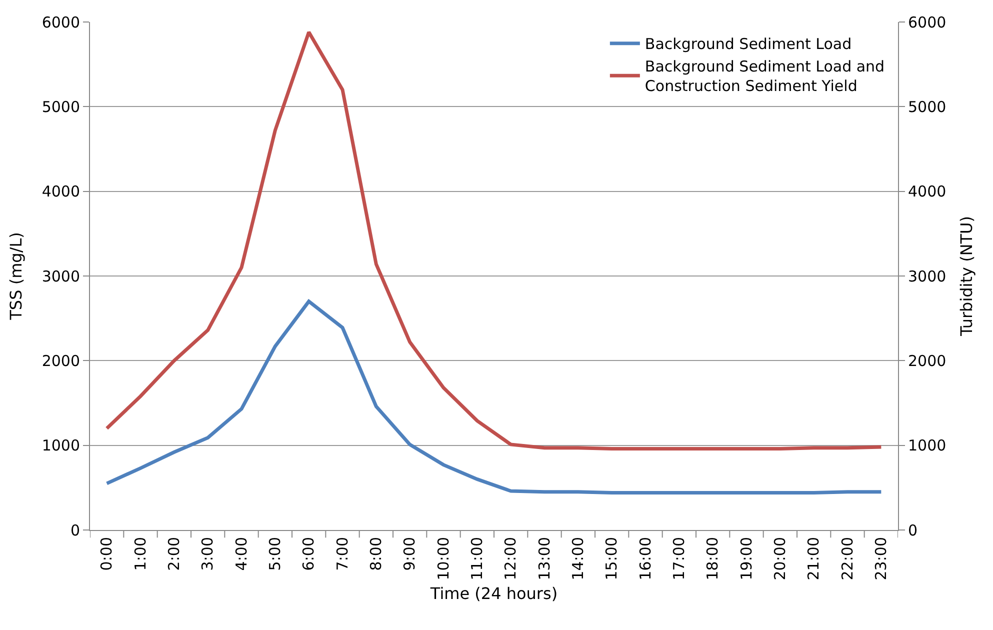  Describe the element at coordinates (847, 558) in the screenshot. I see `x-tick-label: 22:00` at that location.